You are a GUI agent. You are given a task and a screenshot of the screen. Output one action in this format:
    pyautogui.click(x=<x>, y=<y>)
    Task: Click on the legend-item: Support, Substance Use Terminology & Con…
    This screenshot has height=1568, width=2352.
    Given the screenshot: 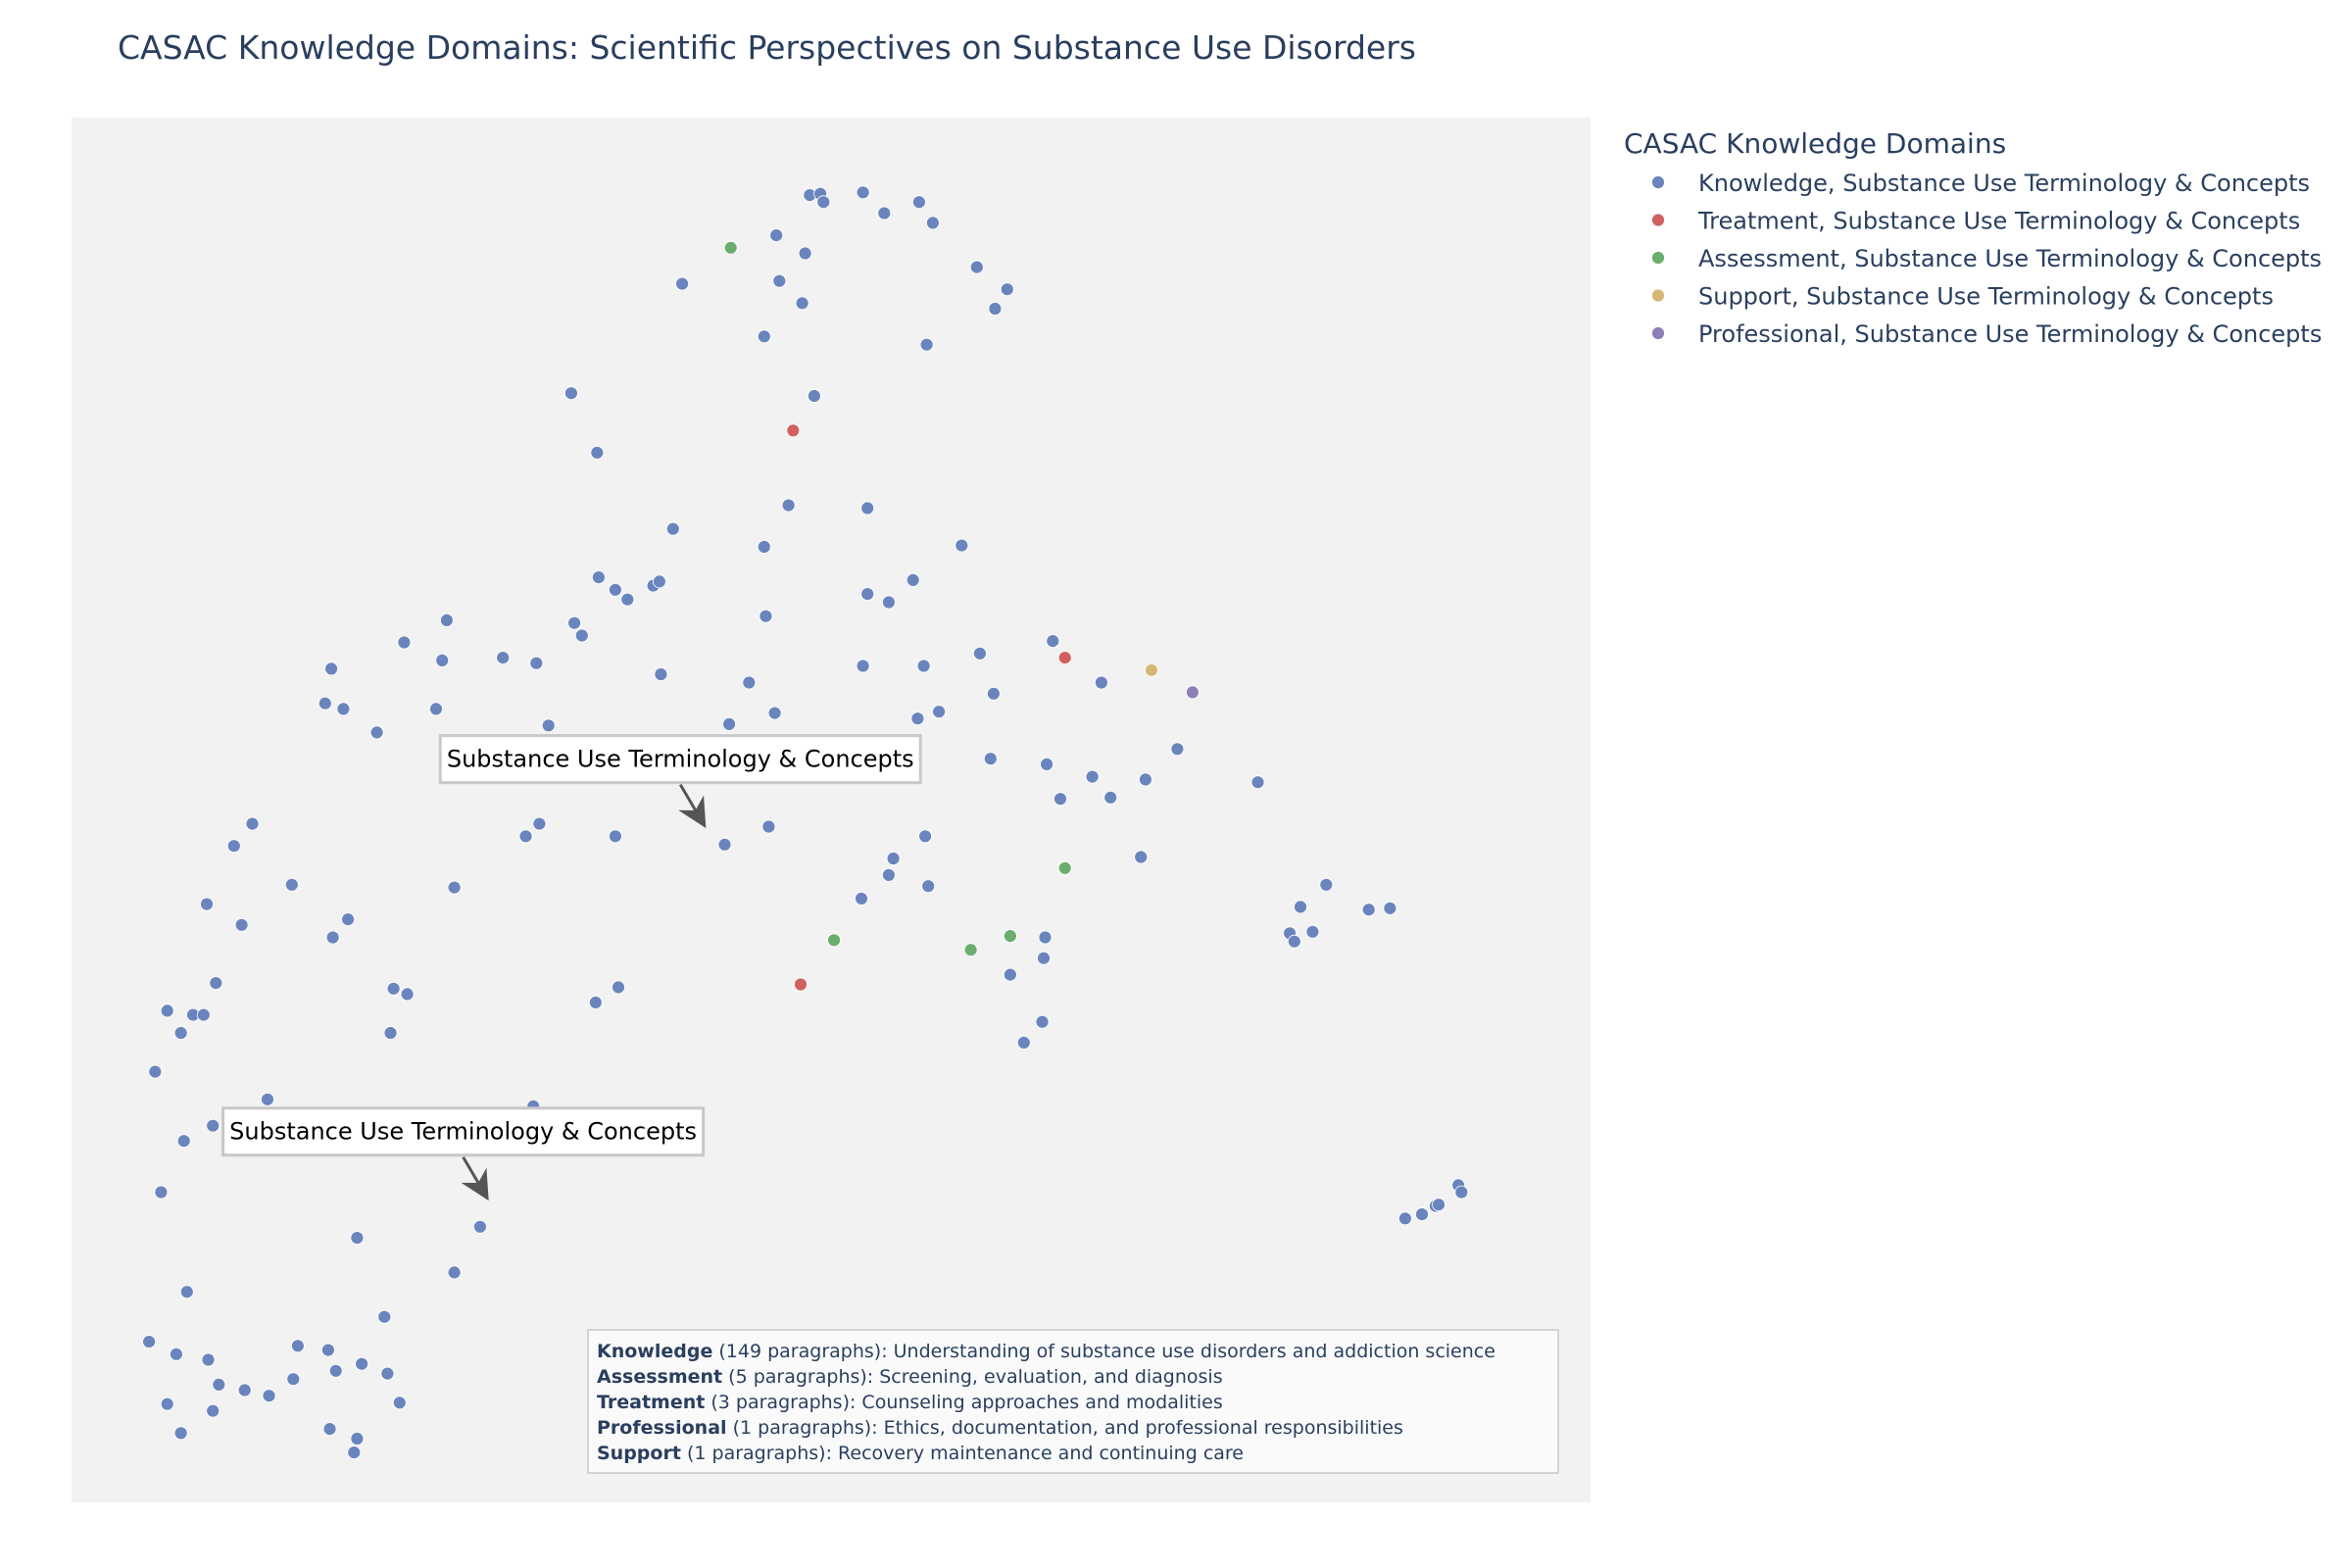 What is the action you would take?
    pyautogui.click(x=1962, y=297)
    